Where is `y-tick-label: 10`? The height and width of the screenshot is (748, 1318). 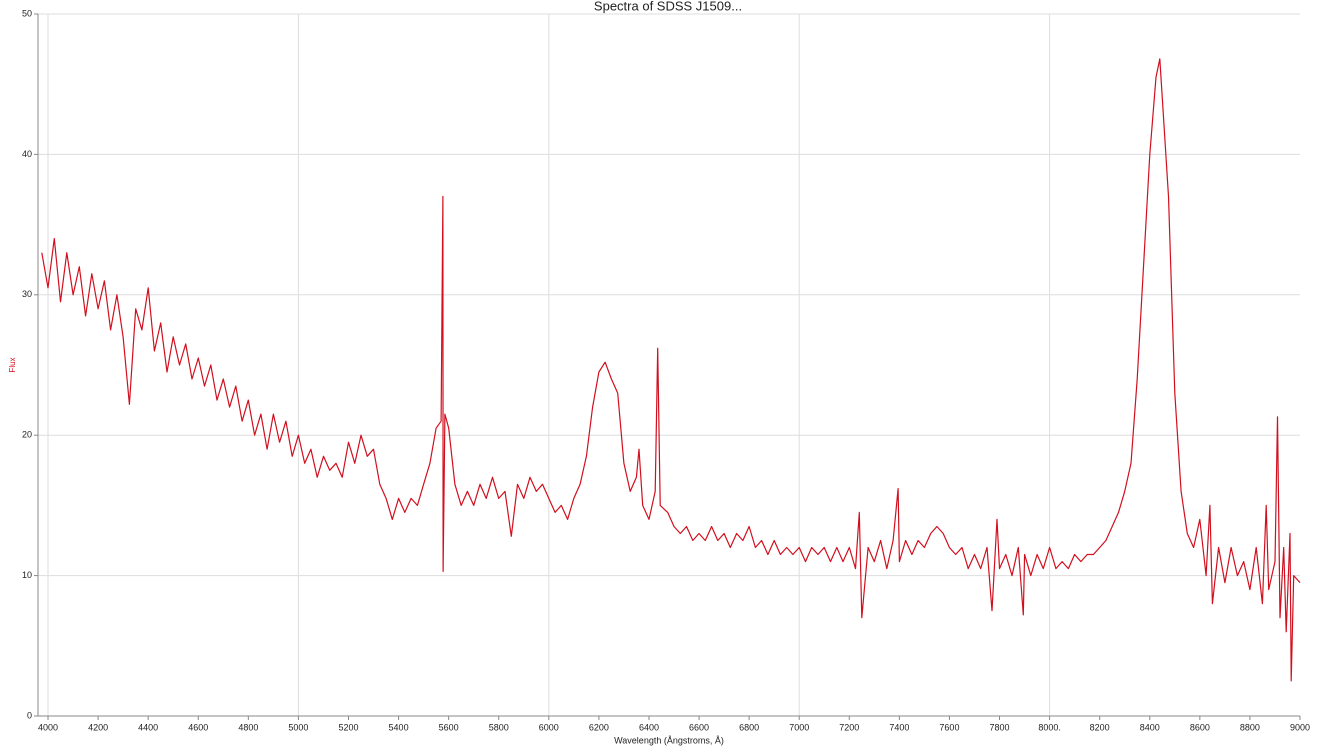
y-tick-label: 10 is located at coordinates (27, 575).